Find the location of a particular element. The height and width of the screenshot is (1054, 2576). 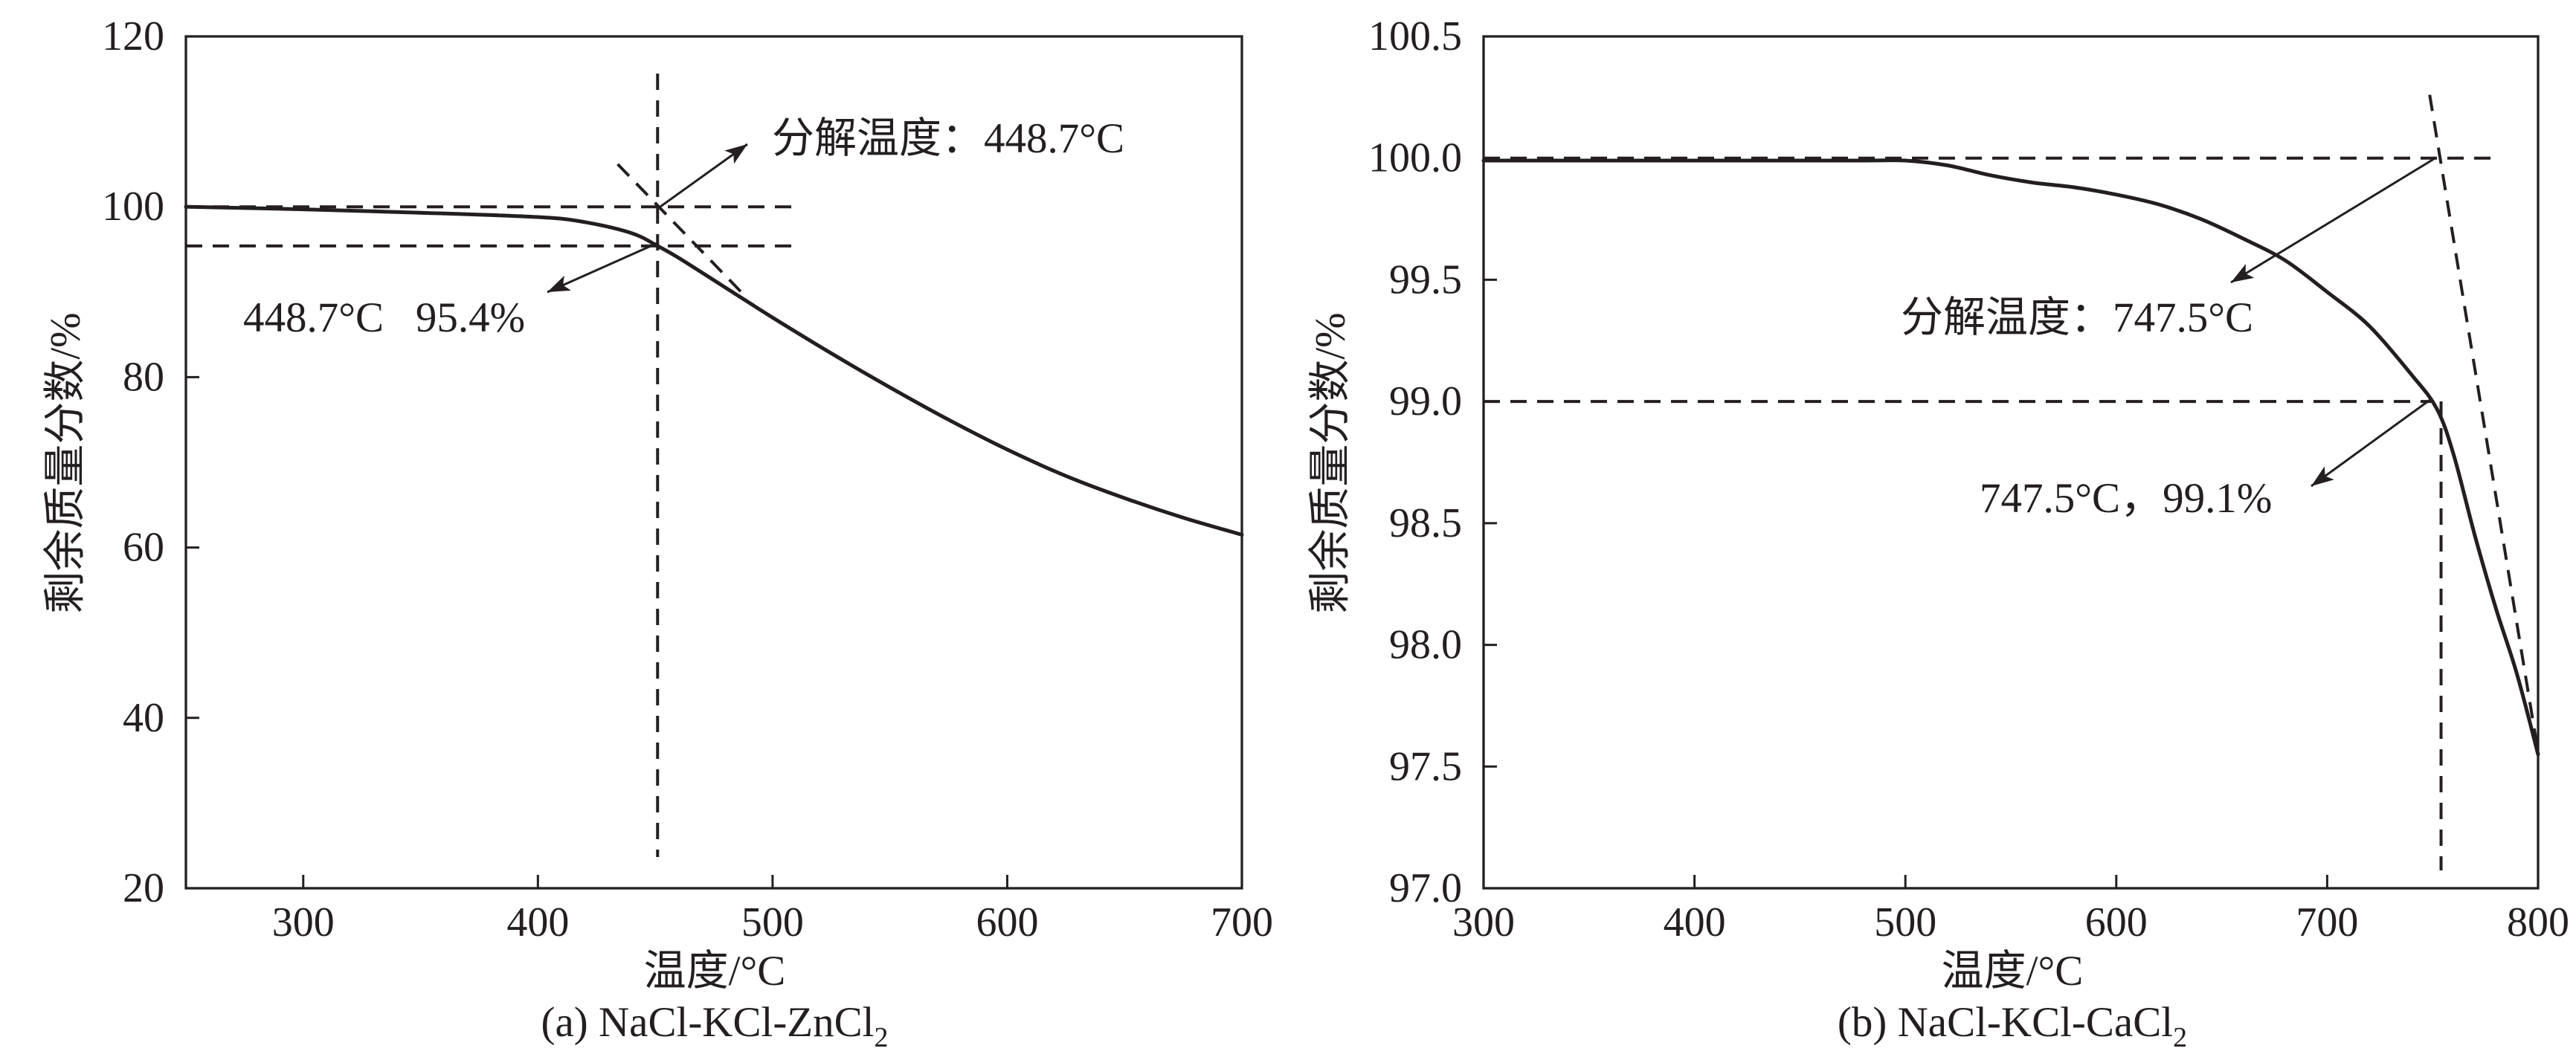

annotation-decomposition-temp: 分解温度：747.5°C is located at coordinates (2077, 317).